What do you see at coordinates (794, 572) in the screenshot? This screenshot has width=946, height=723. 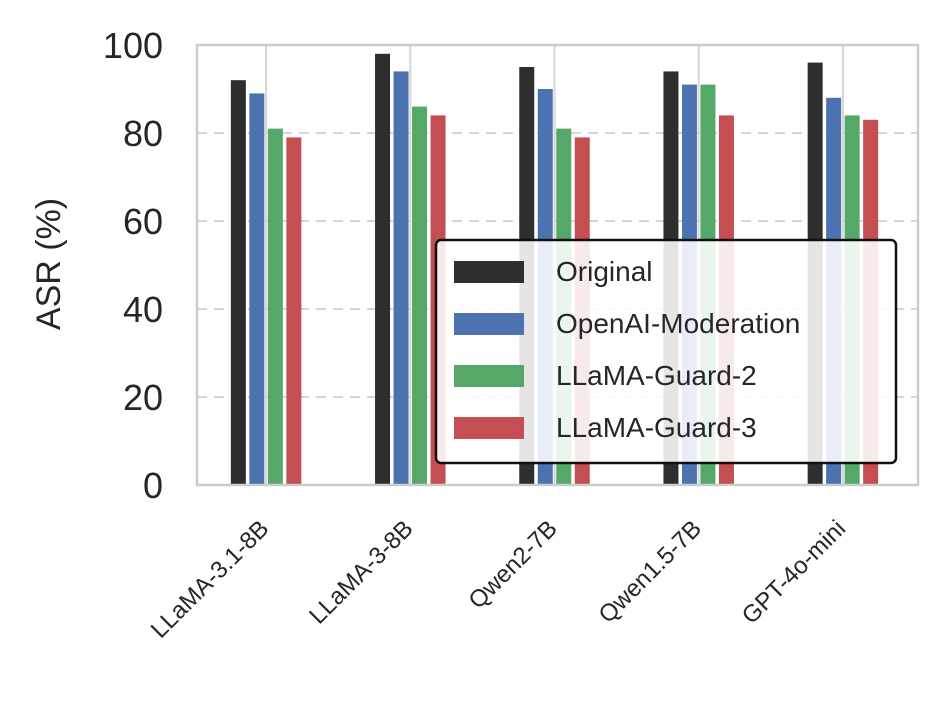 I see `x-tick-label: GPT-4o-mini` at bounding box center [794, 572].